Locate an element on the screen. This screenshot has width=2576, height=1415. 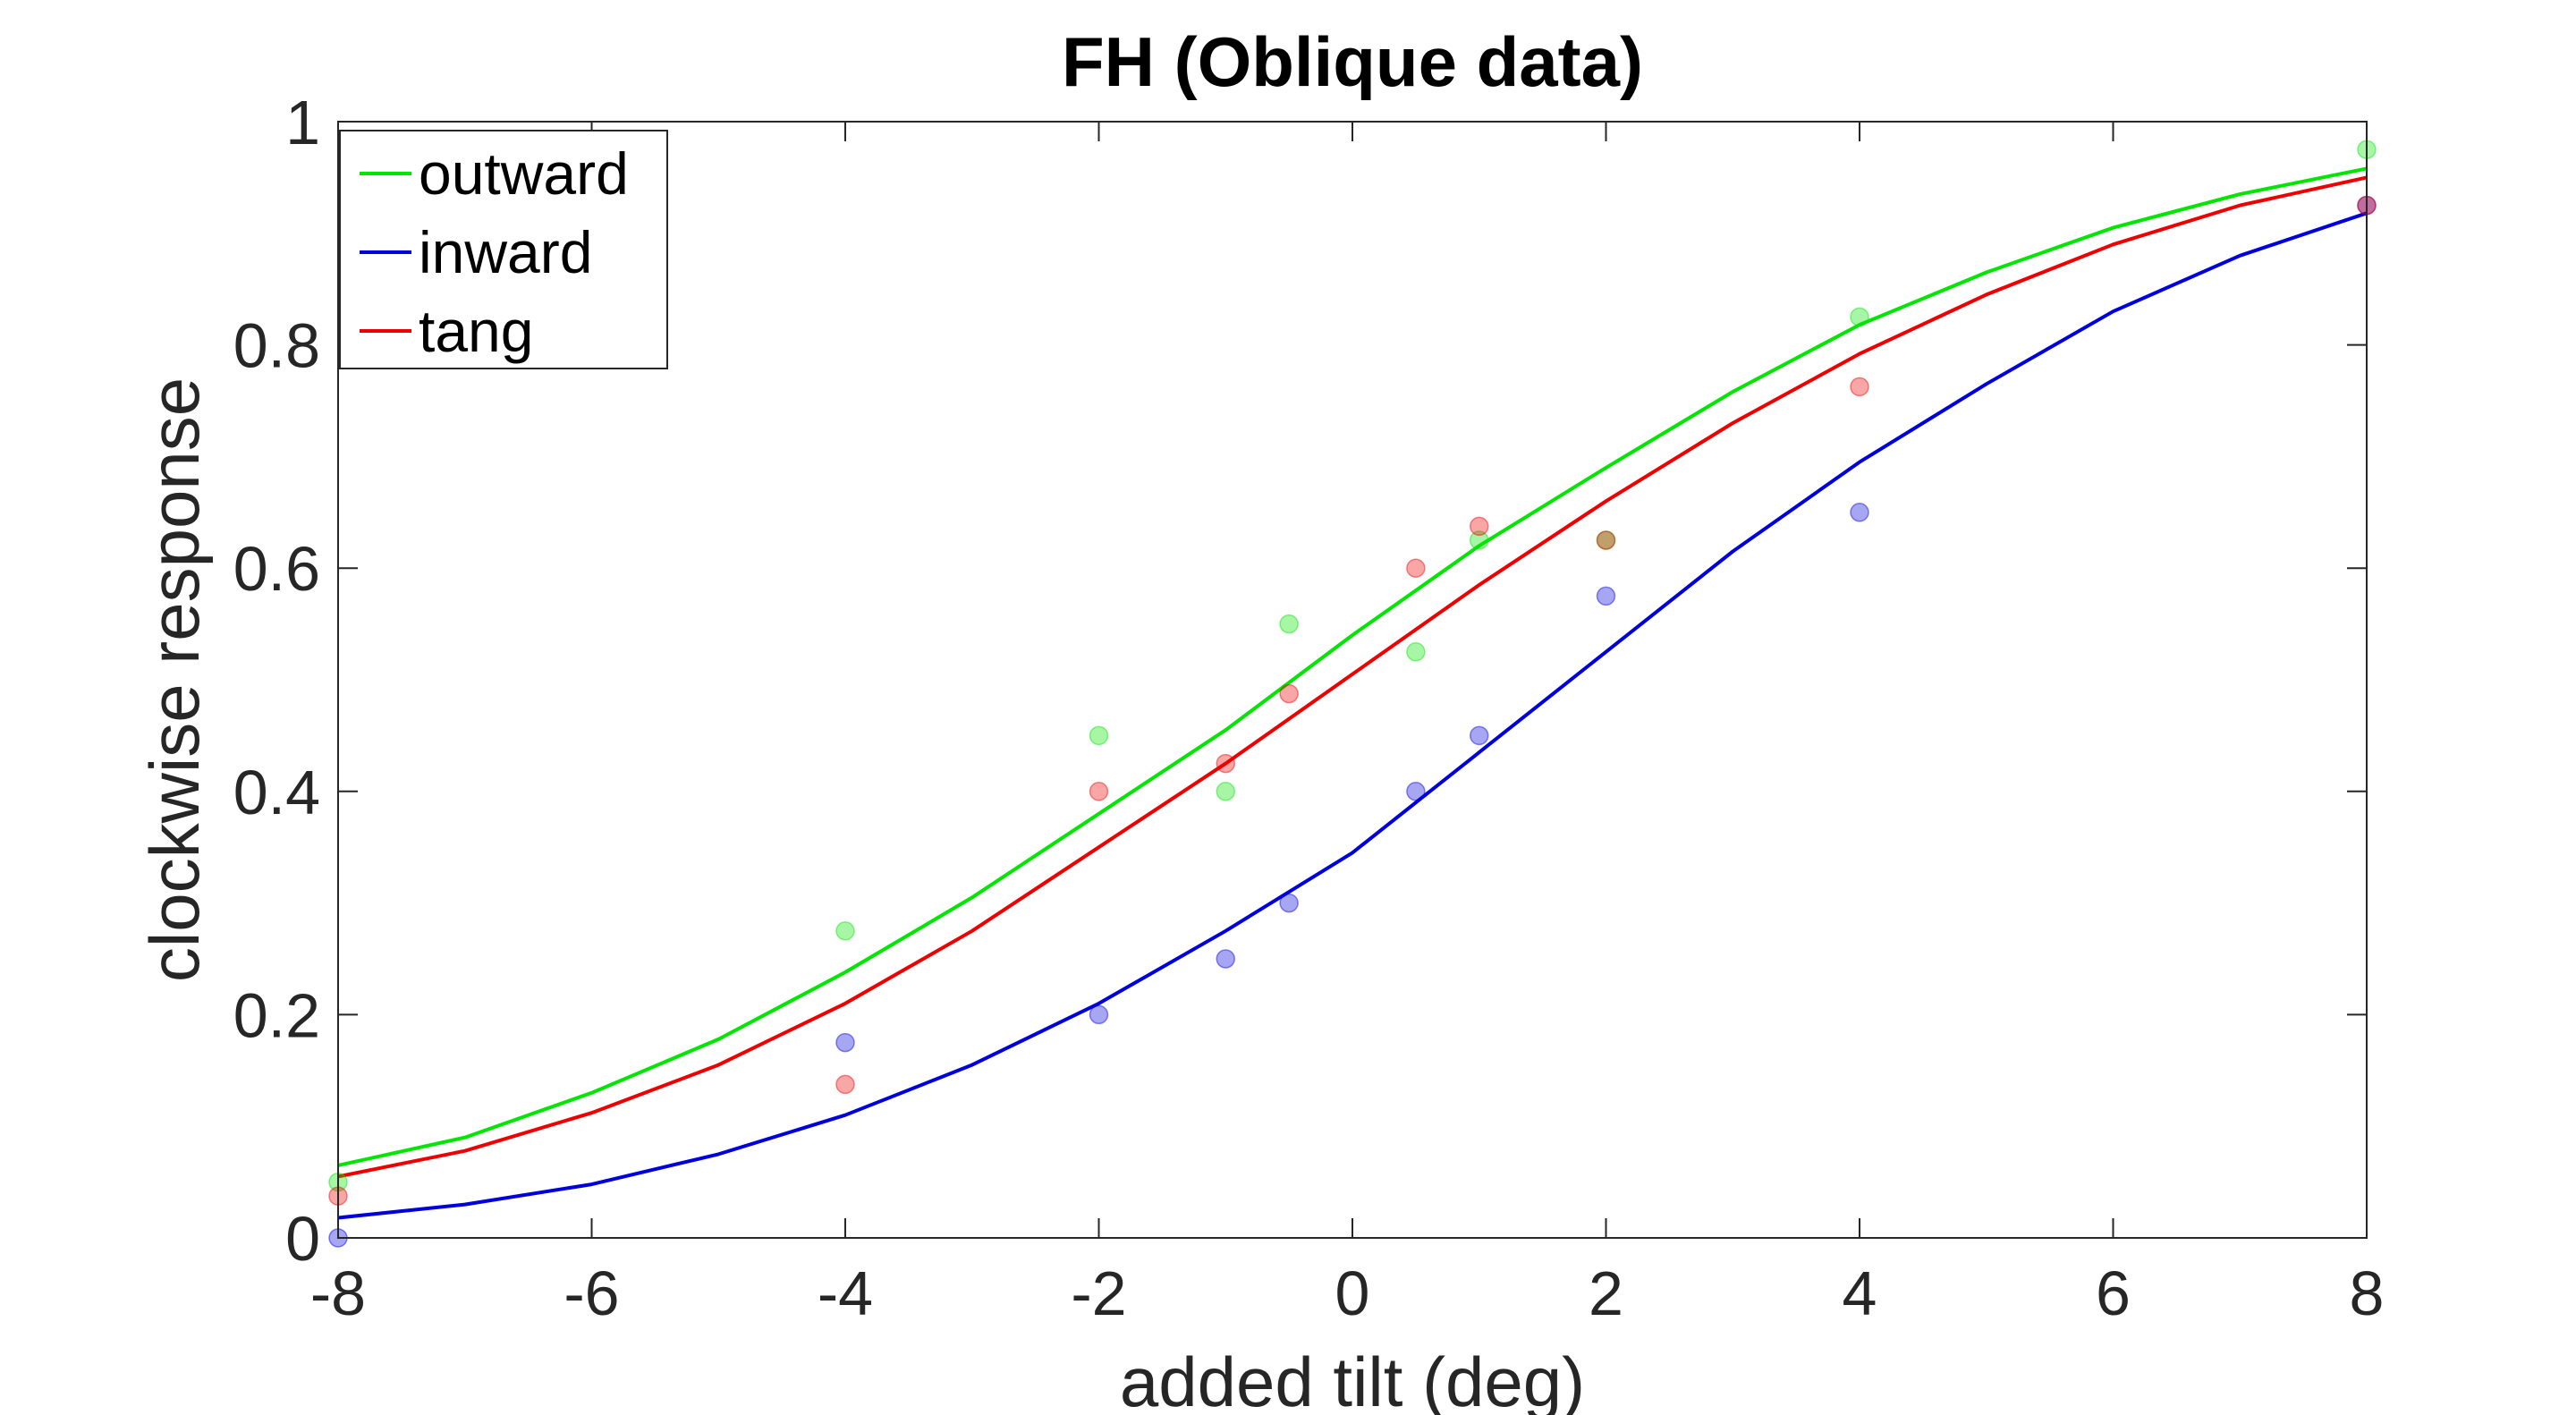
x-axis-label: added tilt (deg) is located at coordinates (1352, 1379).